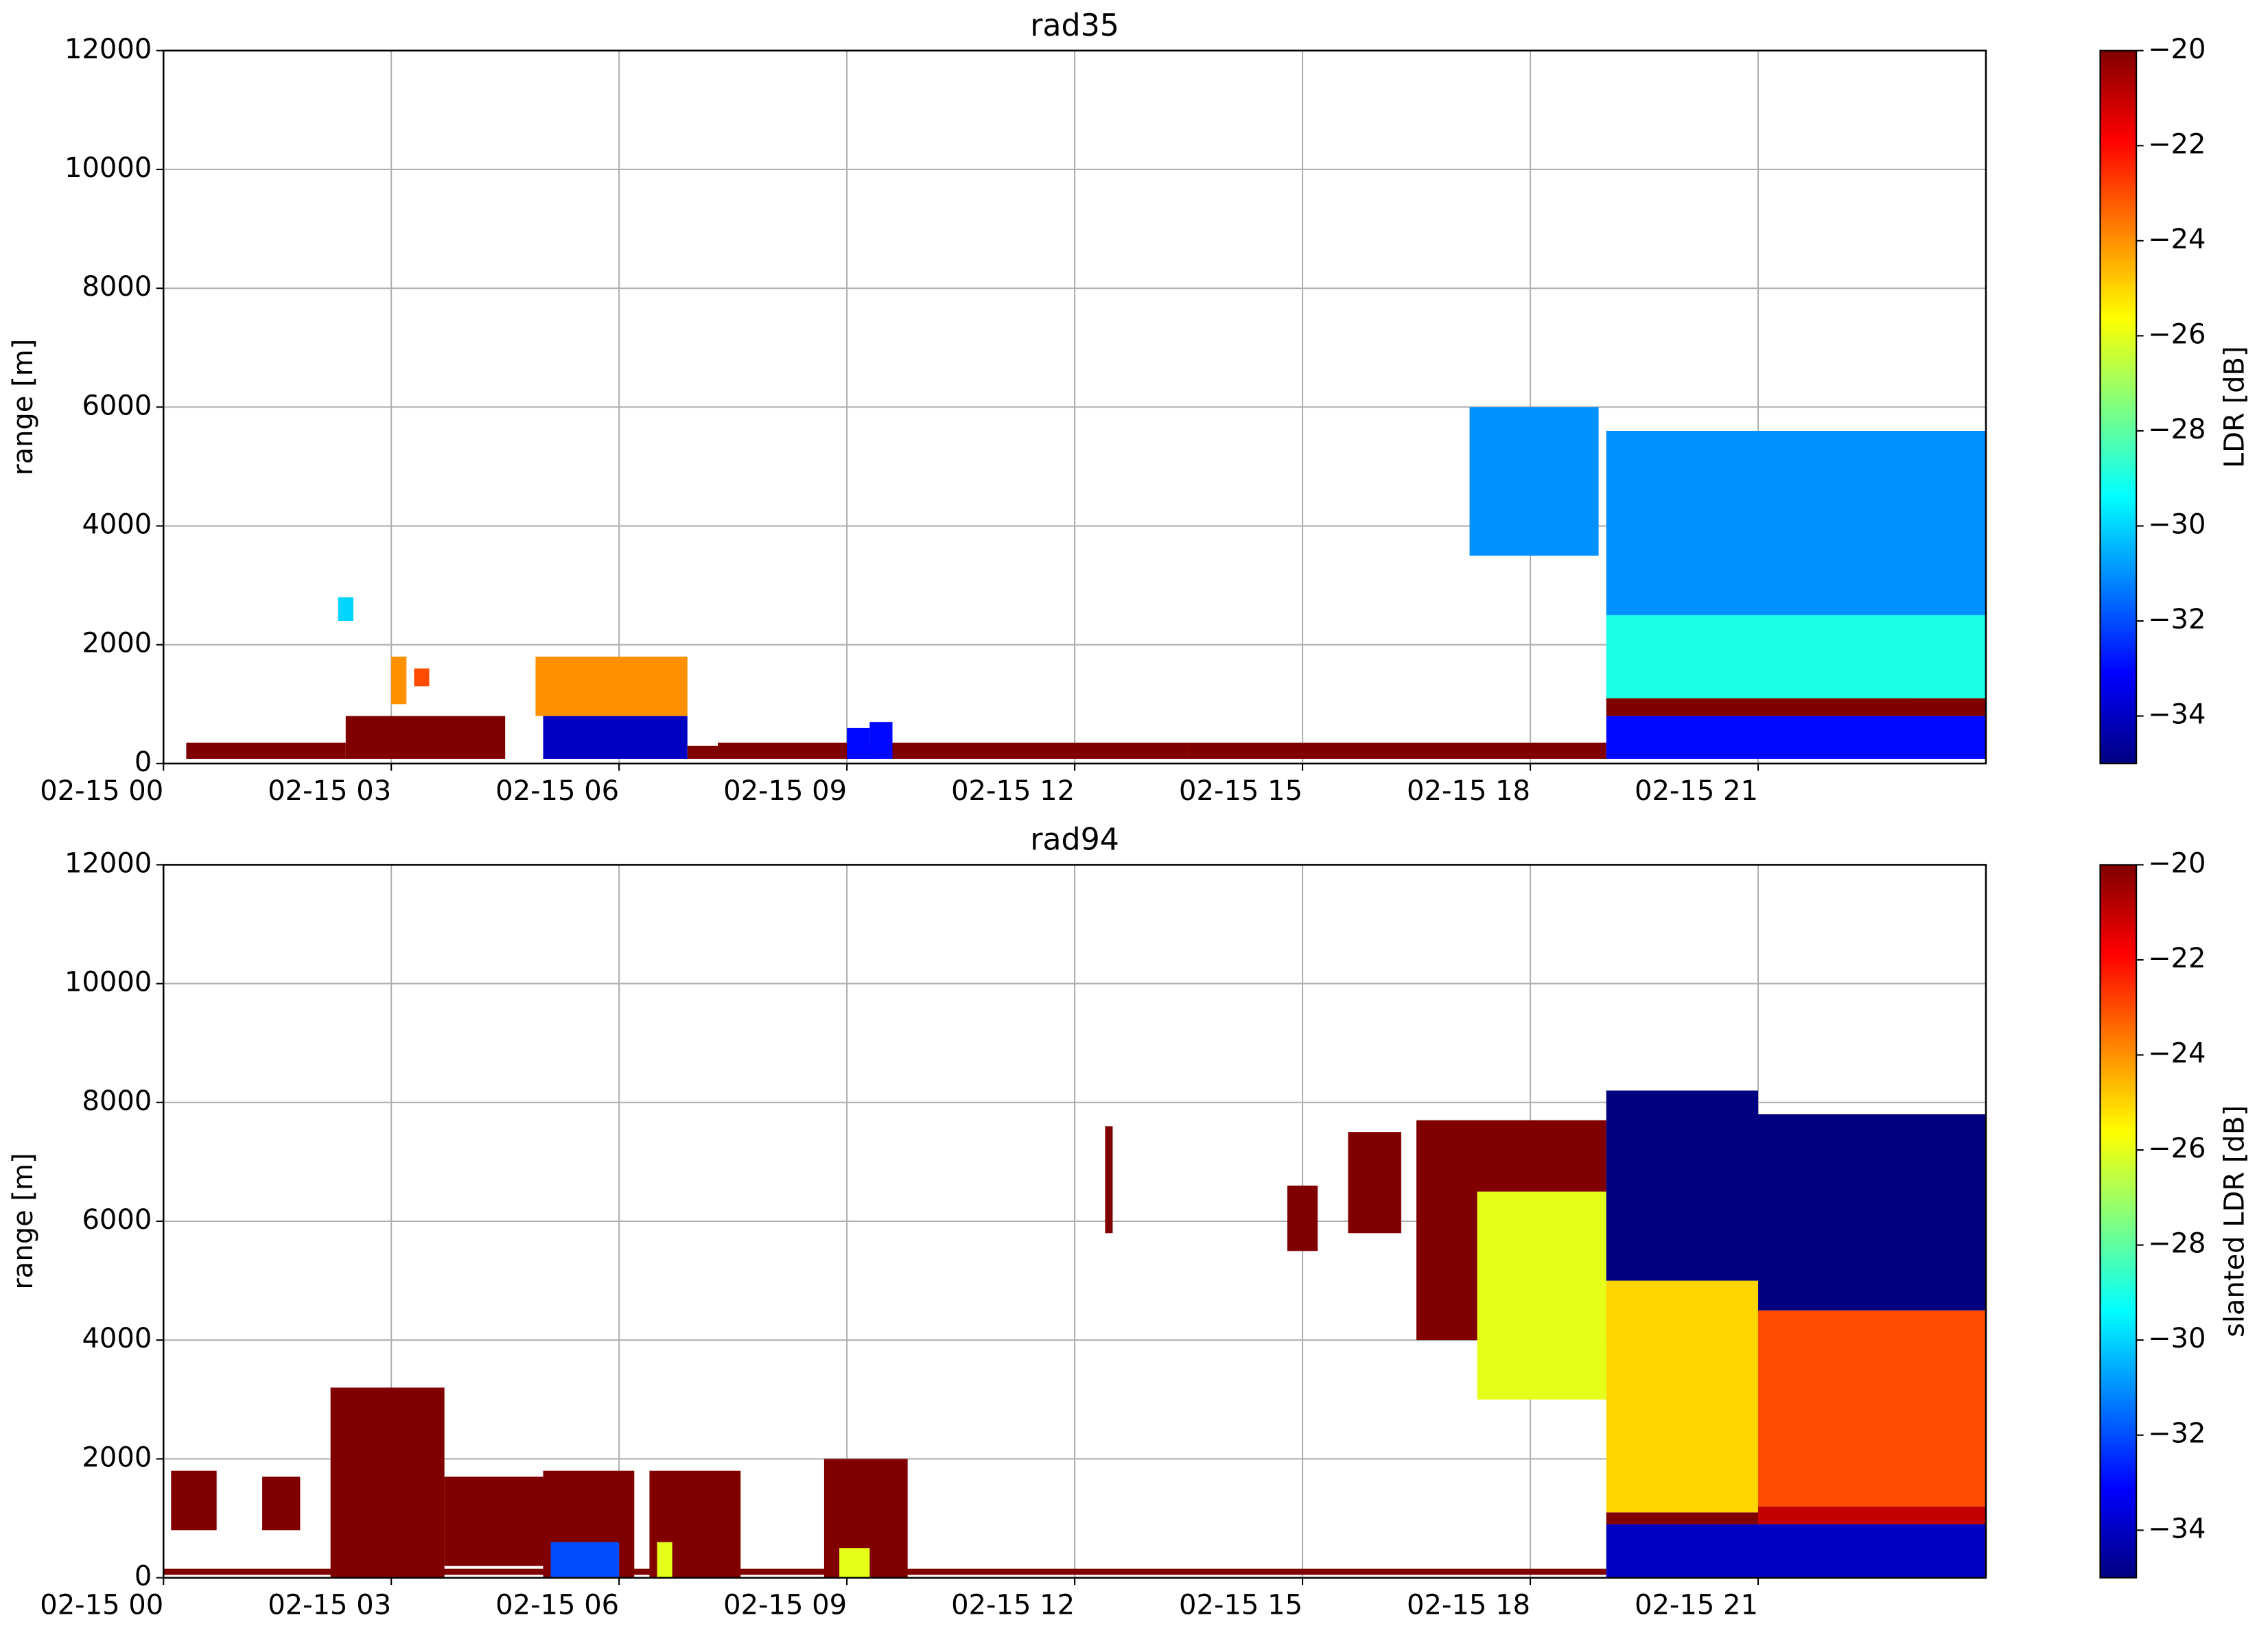 The height and width of the screenshot is (1635, 2268). What do you see at coordinates (2235, 407) in the screenshot?
I see `colorbar-label: LDR [dB]` at bounding box center [2235, 407].